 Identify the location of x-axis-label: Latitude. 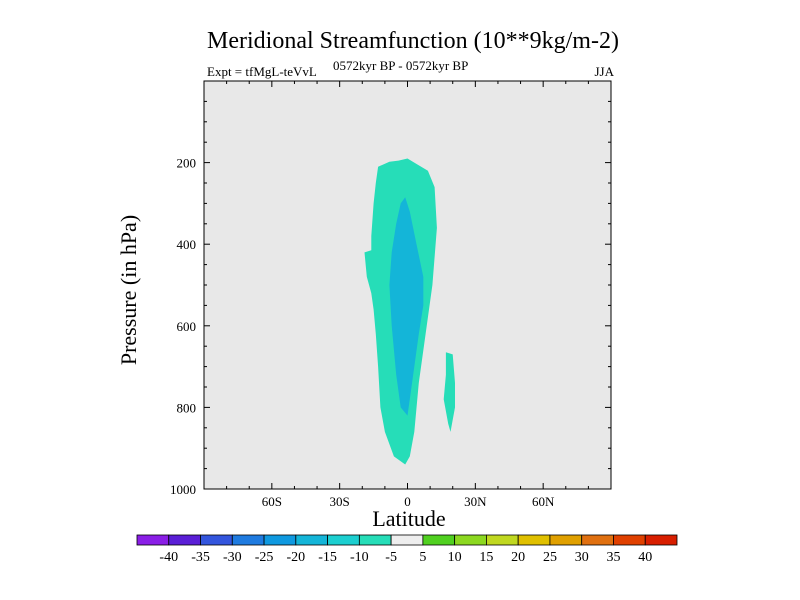
(409, 518).